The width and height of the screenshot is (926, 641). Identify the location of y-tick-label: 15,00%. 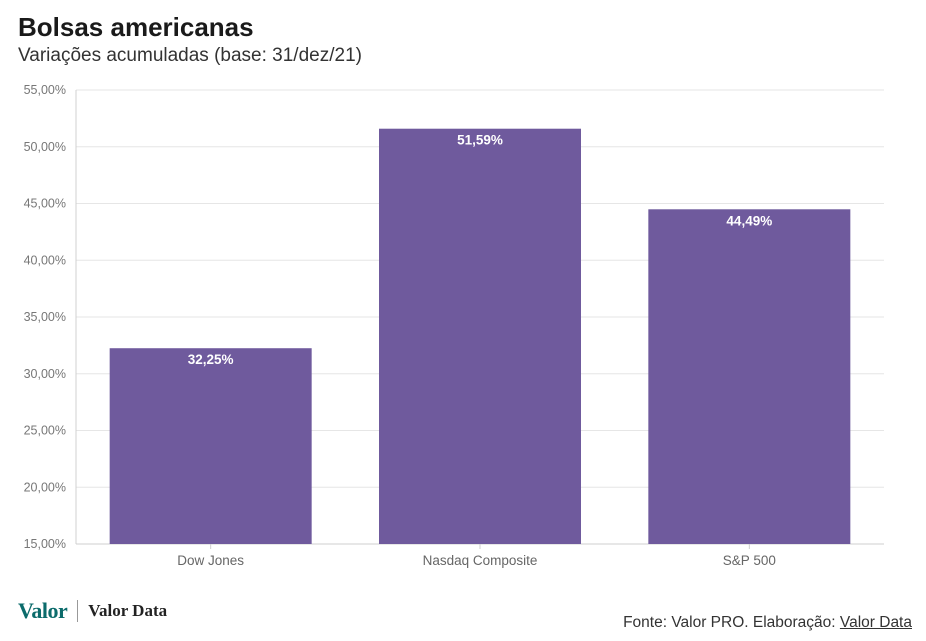
(45, 544).